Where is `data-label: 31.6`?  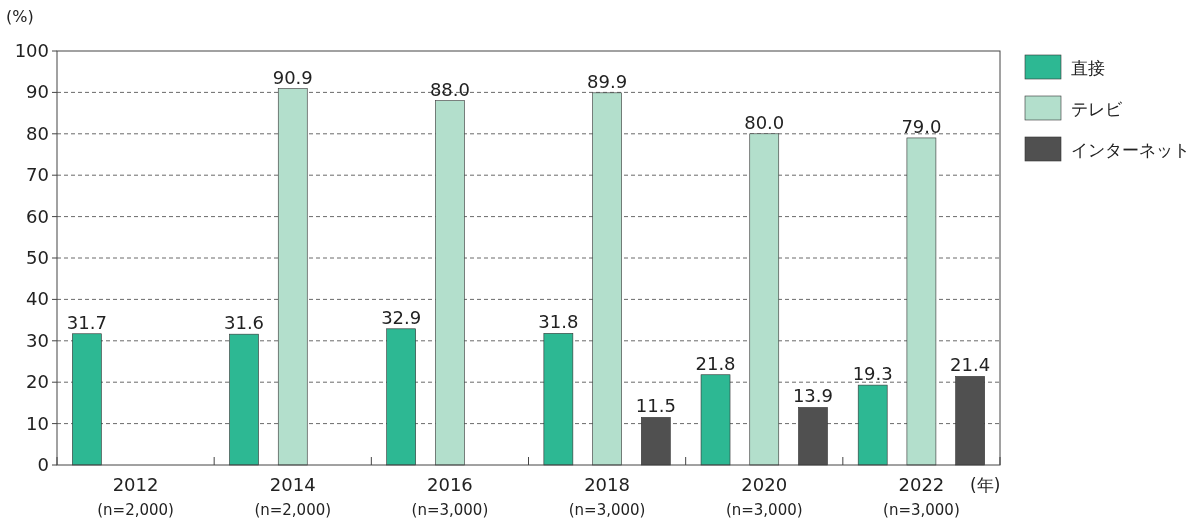
data-label: 31.6 is located at coordinates (244, 323).